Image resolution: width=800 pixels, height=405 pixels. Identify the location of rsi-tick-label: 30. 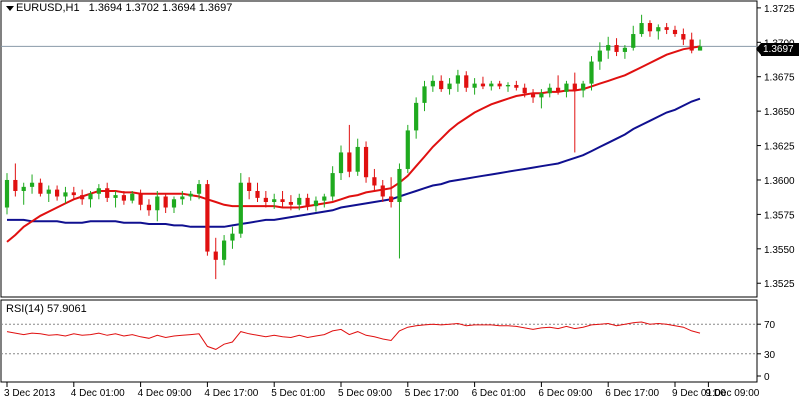
(770, 355).